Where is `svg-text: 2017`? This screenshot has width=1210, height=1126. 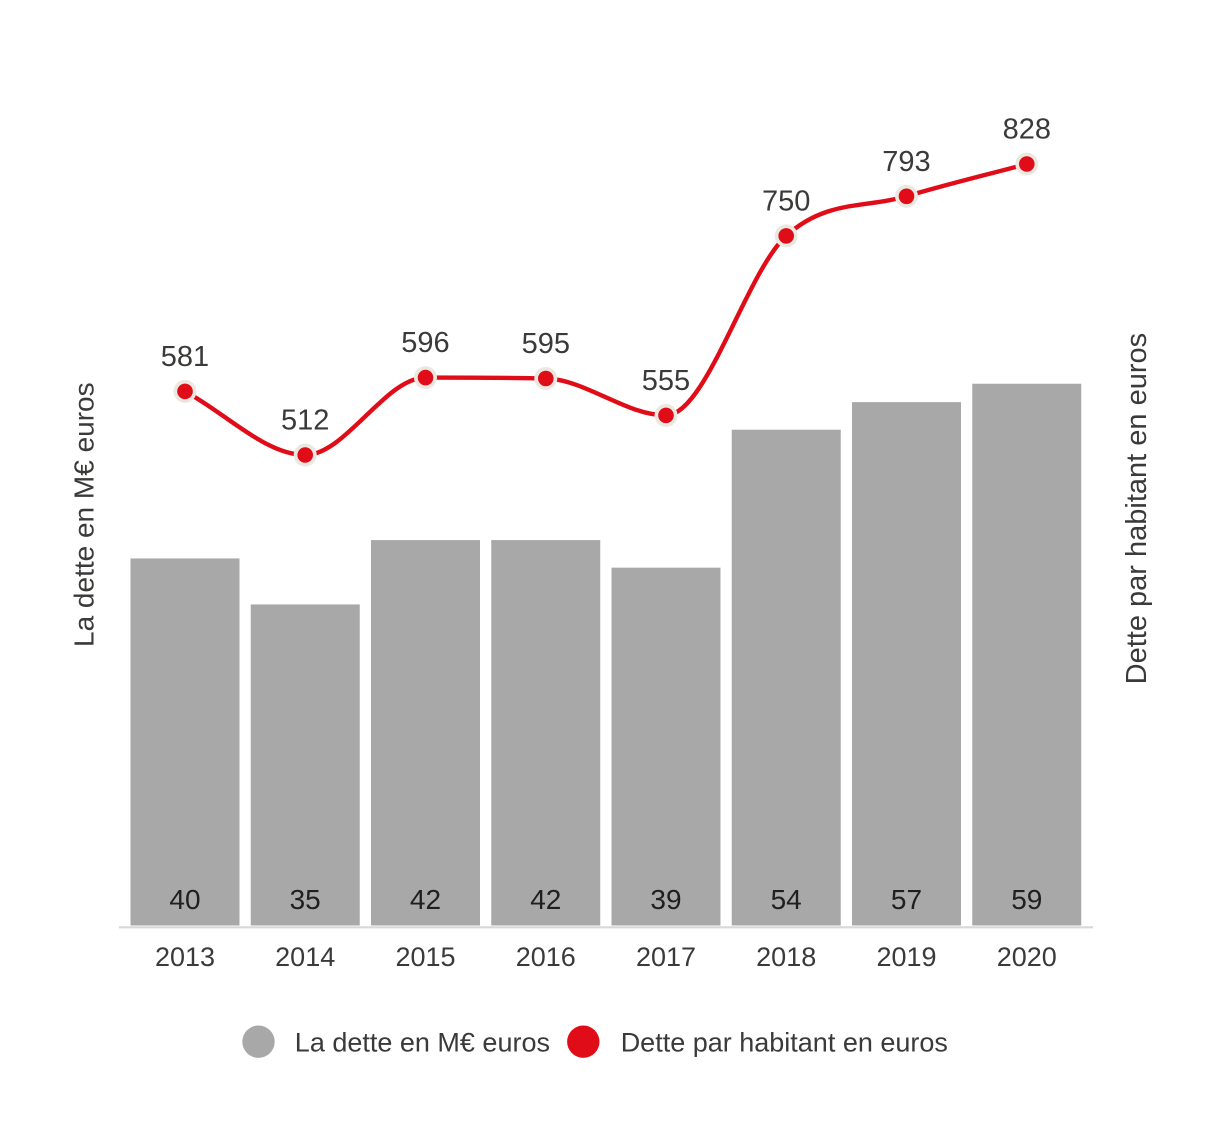
svg-text: 2017 is located at coordinates (666, 957).